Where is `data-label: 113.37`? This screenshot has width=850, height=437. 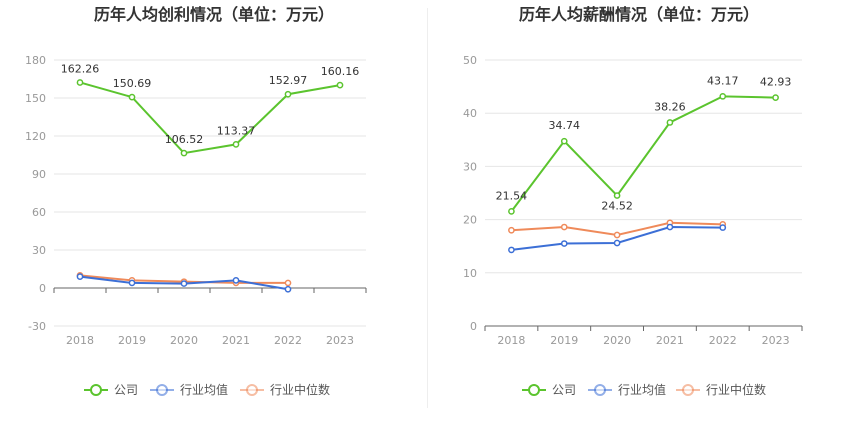
data-label: 113.37 is located at coordinates (236, 130).